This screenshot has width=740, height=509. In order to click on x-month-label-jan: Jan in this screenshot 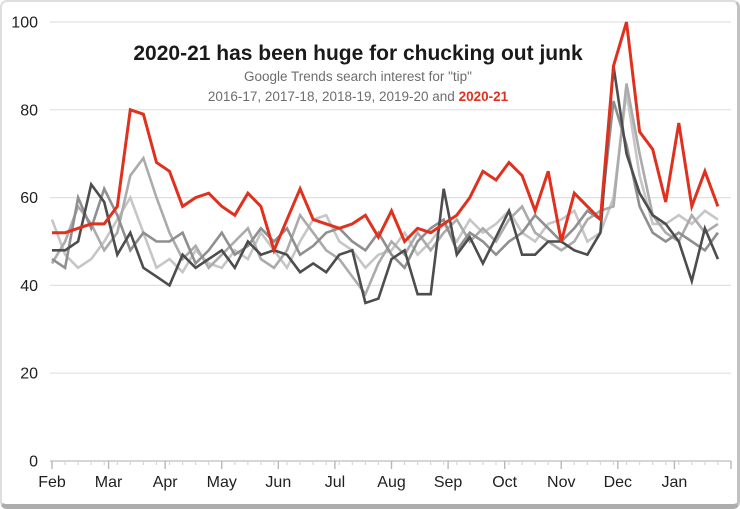, I will do `click(675, 482)`.